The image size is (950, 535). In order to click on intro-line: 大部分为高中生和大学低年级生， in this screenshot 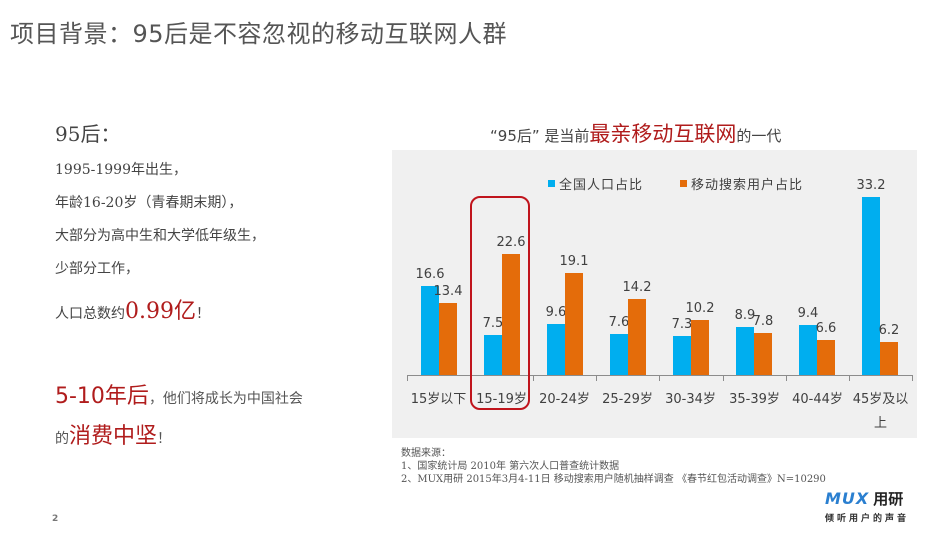, I will do `click(160, 236)`.